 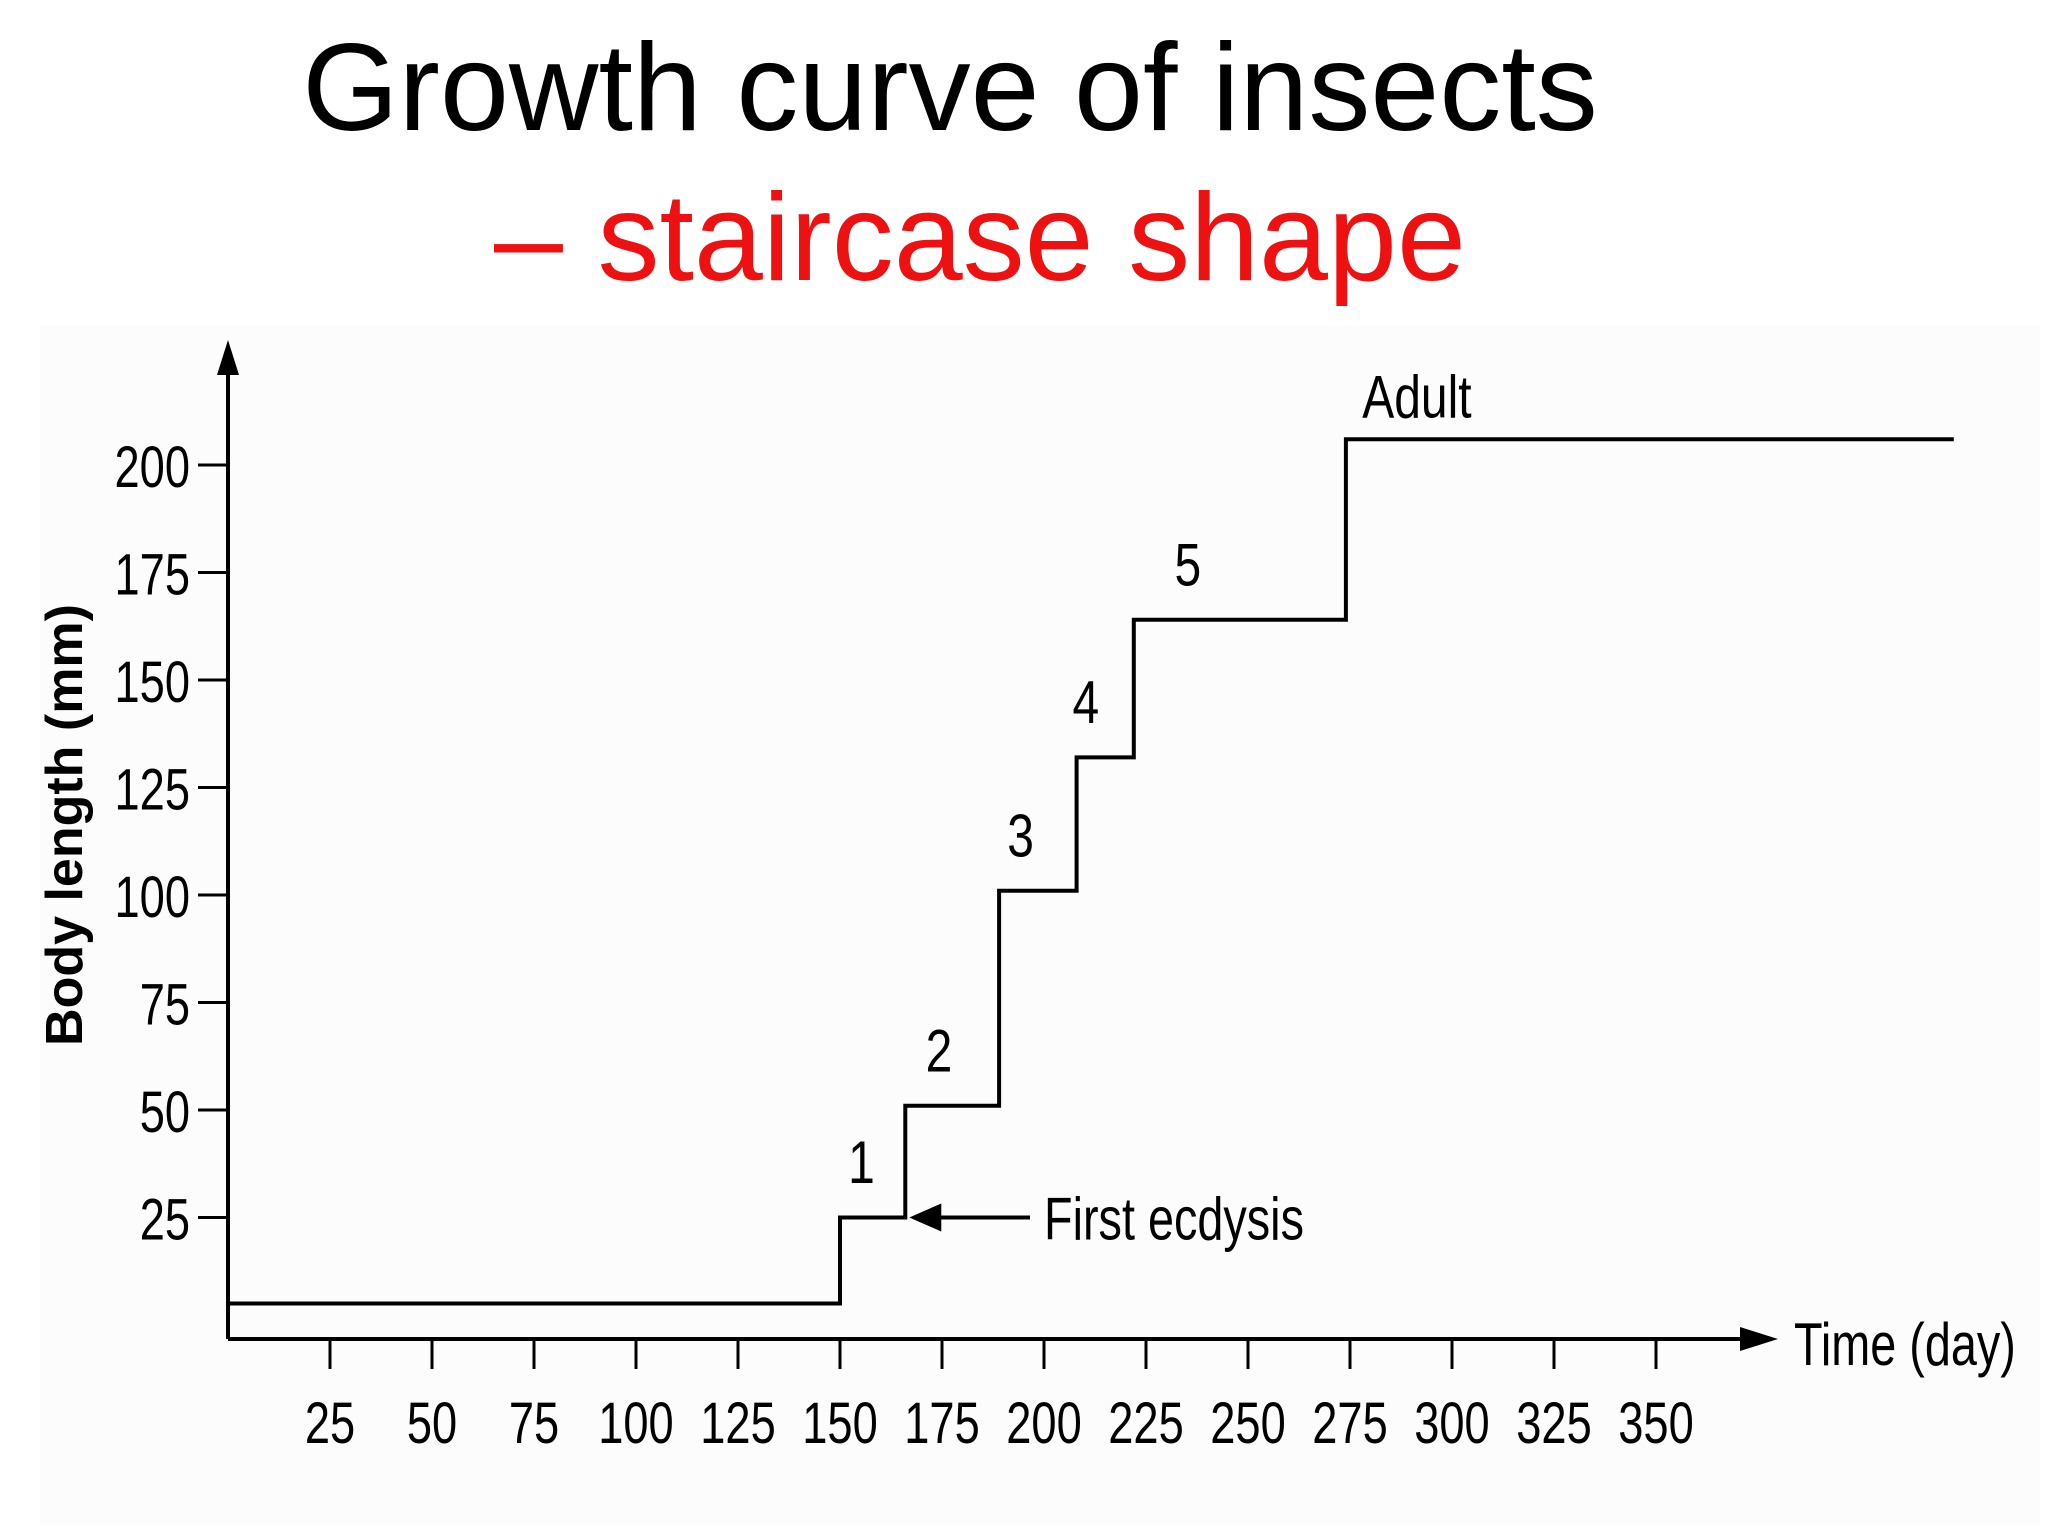 I want to click on y-tick-label: 150, so click(x=152, y=683).